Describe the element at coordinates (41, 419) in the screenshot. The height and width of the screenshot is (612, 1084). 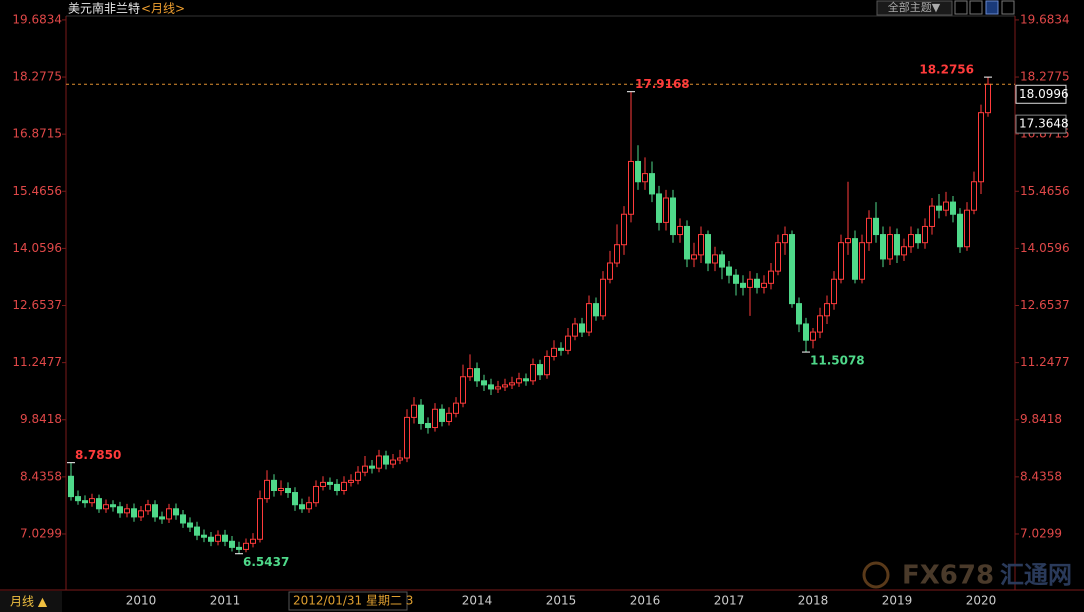
I see `y-tick-label: 9.8418` at that location.